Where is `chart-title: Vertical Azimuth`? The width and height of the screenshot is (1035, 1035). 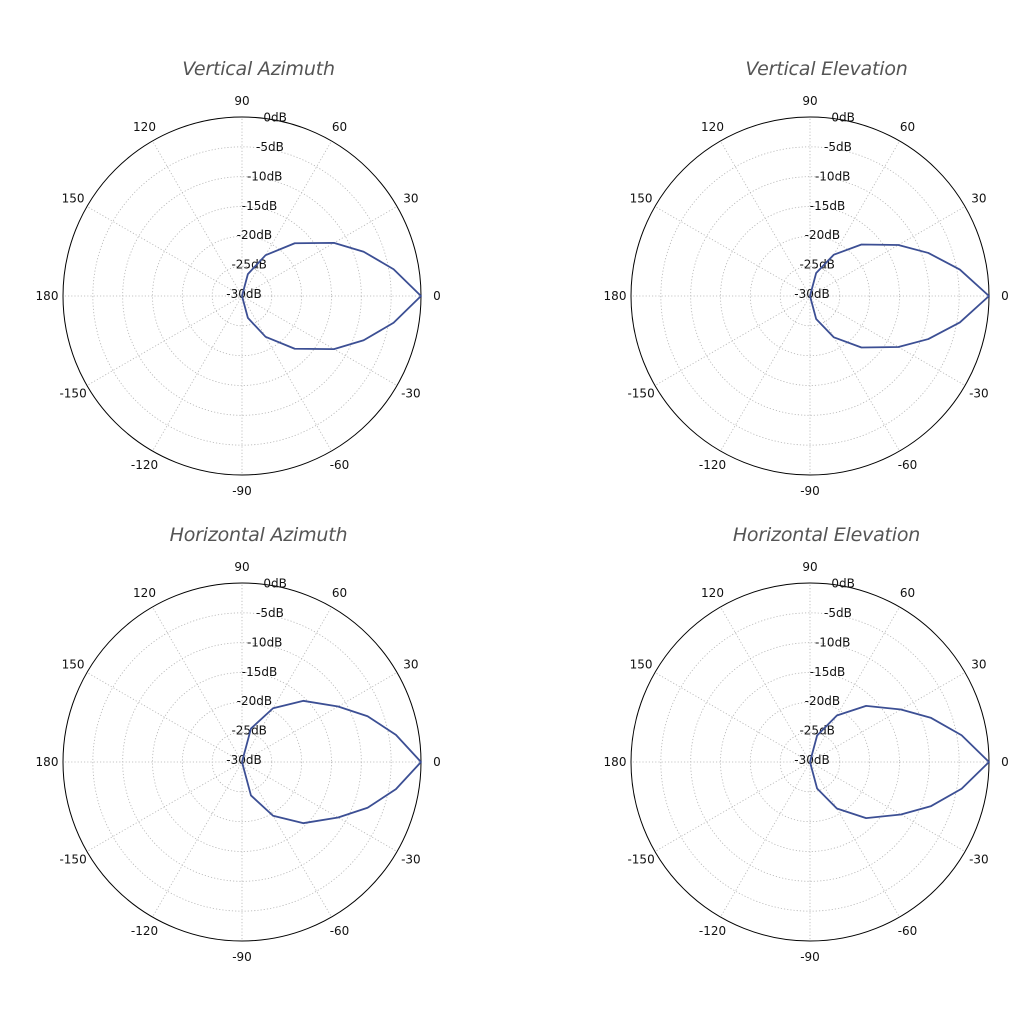 chart-title: Vertical Azimuth is located at coordinates (258, 69).